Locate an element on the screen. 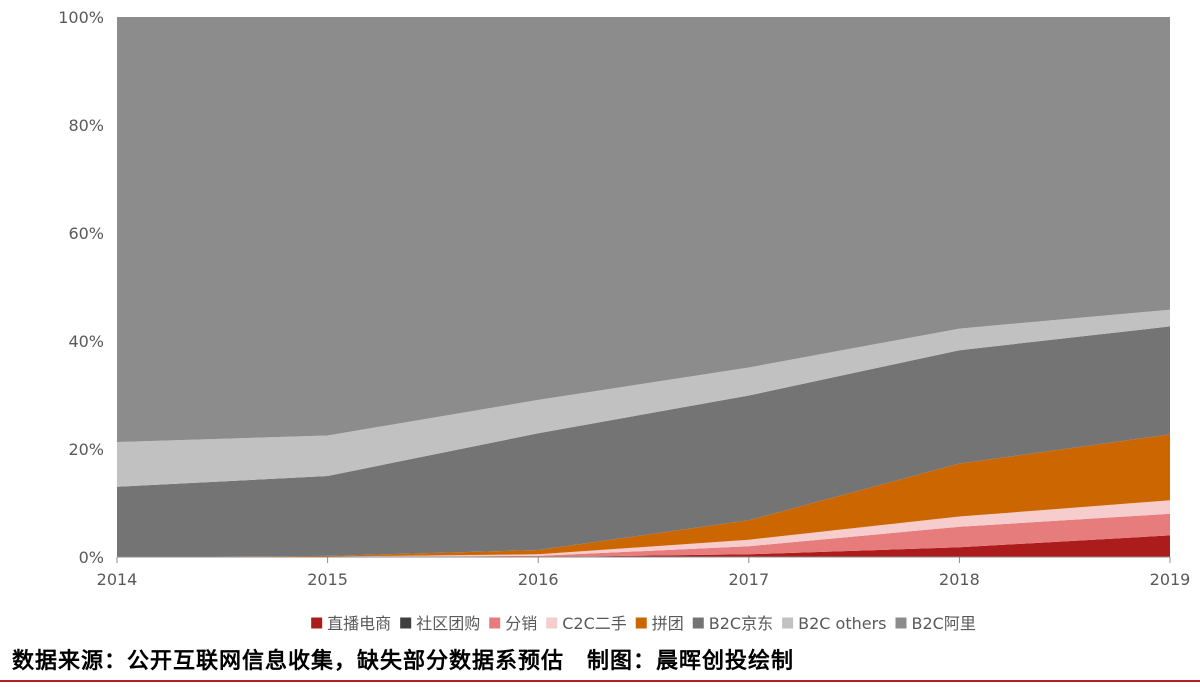  y-tick-label: 40% is located at coordinates (86, 341).